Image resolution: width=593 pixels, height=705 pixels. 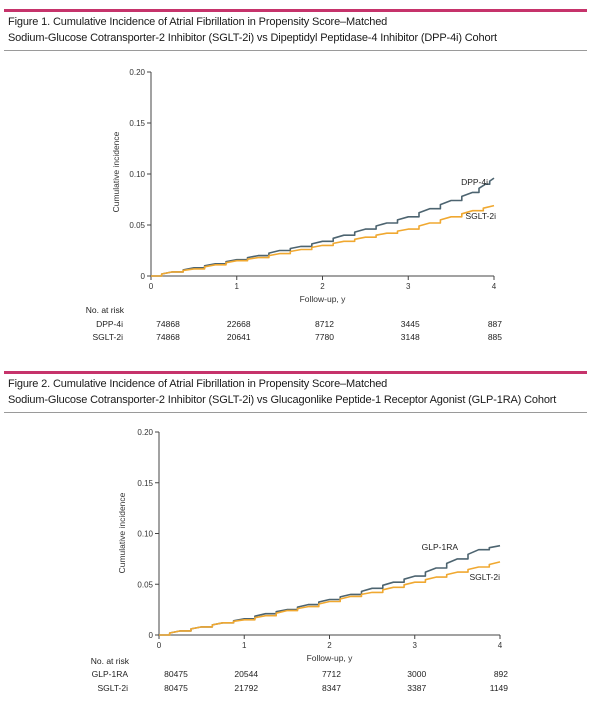 I want to click on risk-value: 3148, so click(x=410, y=337).